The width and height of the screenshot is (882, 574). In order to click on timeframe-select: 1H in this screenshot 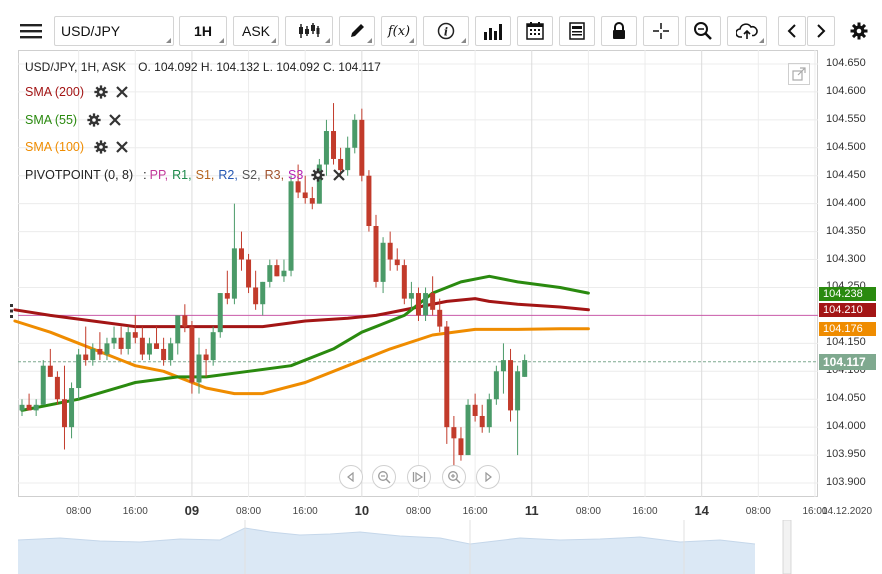, I will do `click(203, 31)`.